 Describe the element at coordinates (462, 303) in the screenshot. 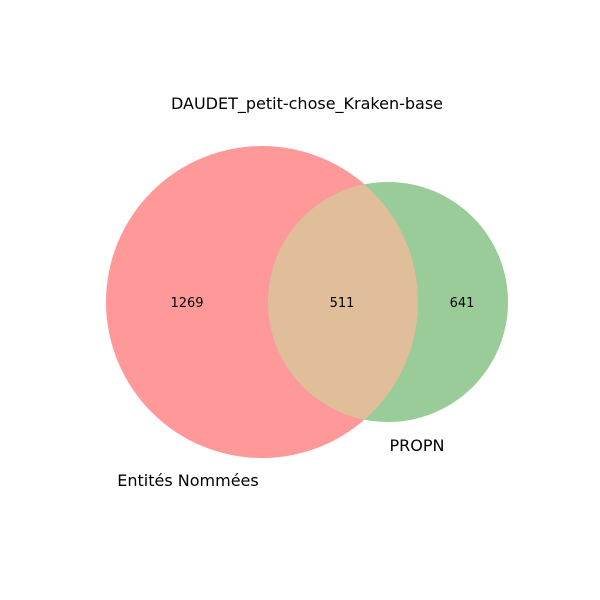

I see `count-propn-only: 641` at that location.